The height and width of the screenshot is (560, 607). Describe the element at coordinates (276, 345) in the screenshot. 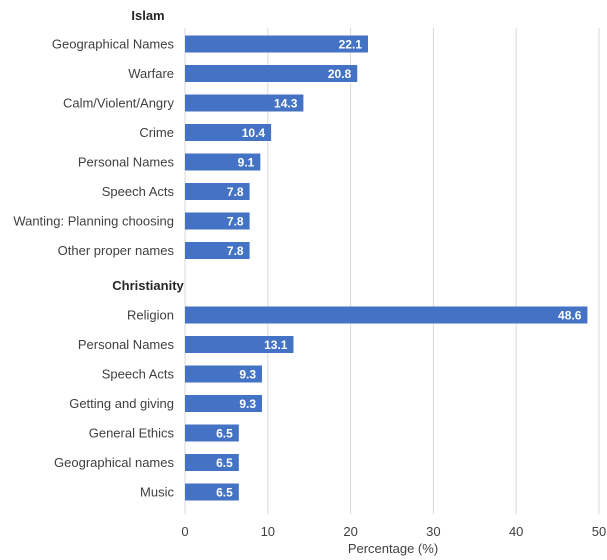

I see `data-label: 13.1` at that location.